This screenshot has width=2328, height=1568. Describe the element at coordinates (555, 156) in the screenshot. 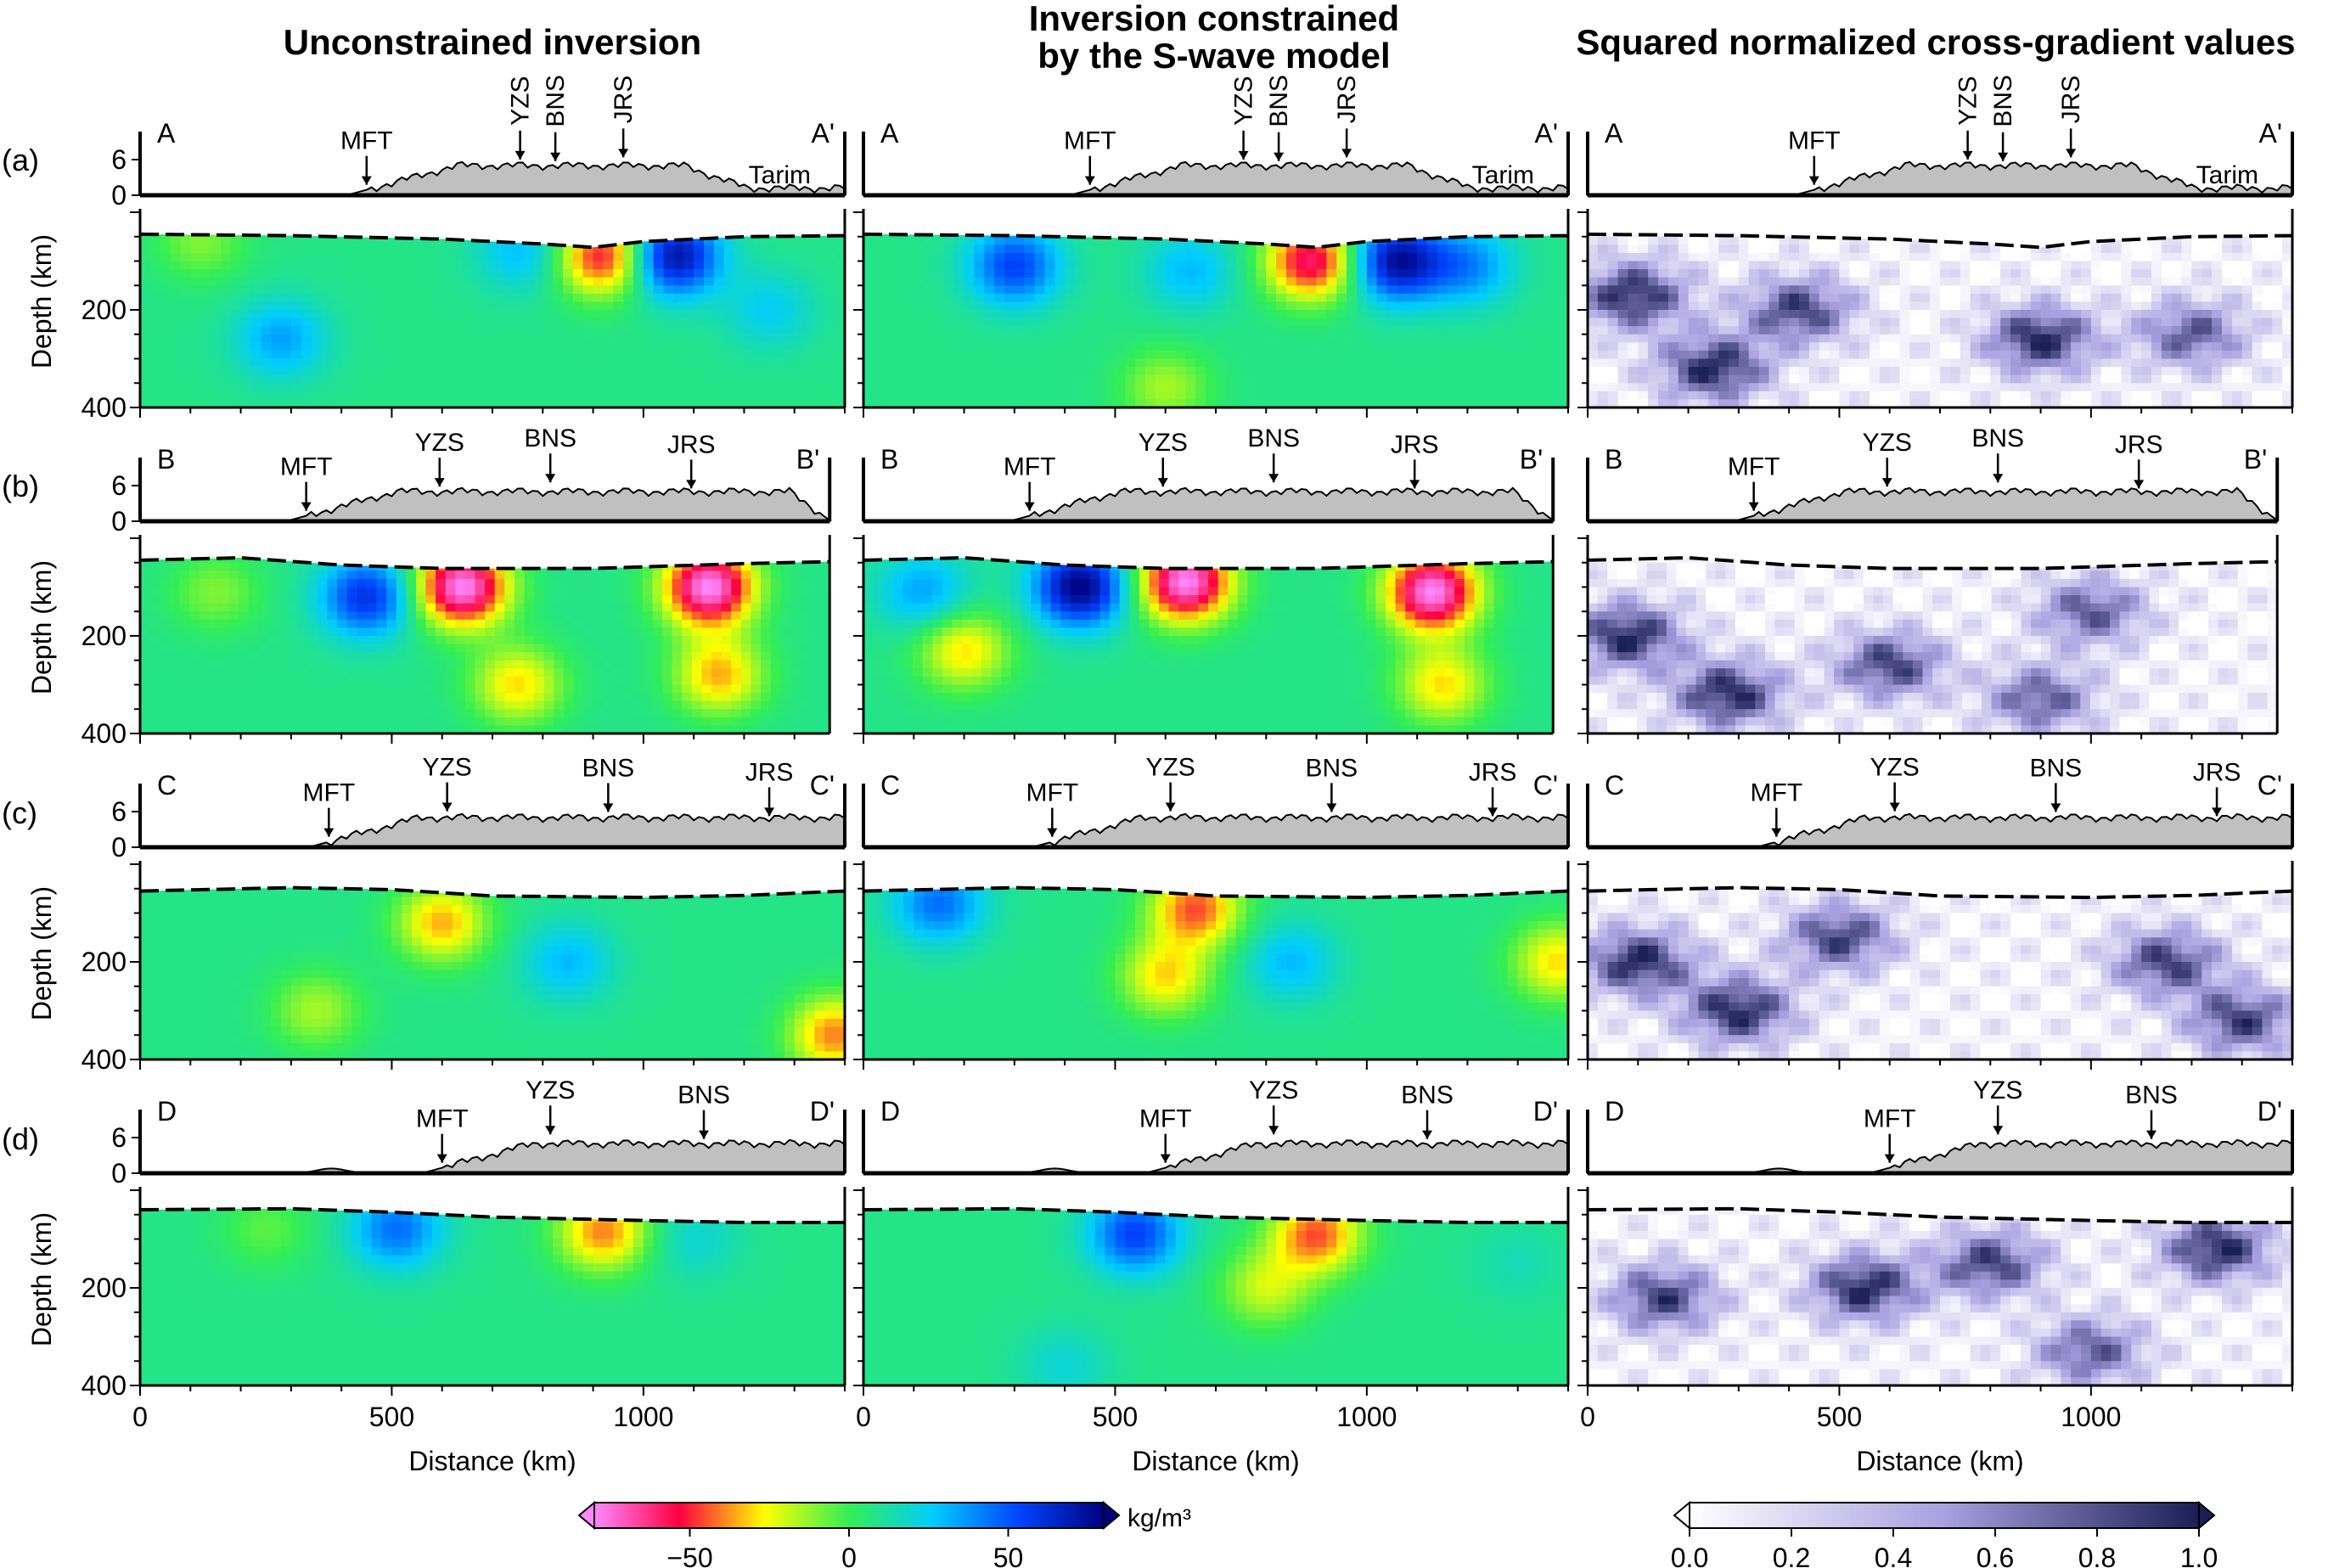

I see `marker-arrowhead` at that location.